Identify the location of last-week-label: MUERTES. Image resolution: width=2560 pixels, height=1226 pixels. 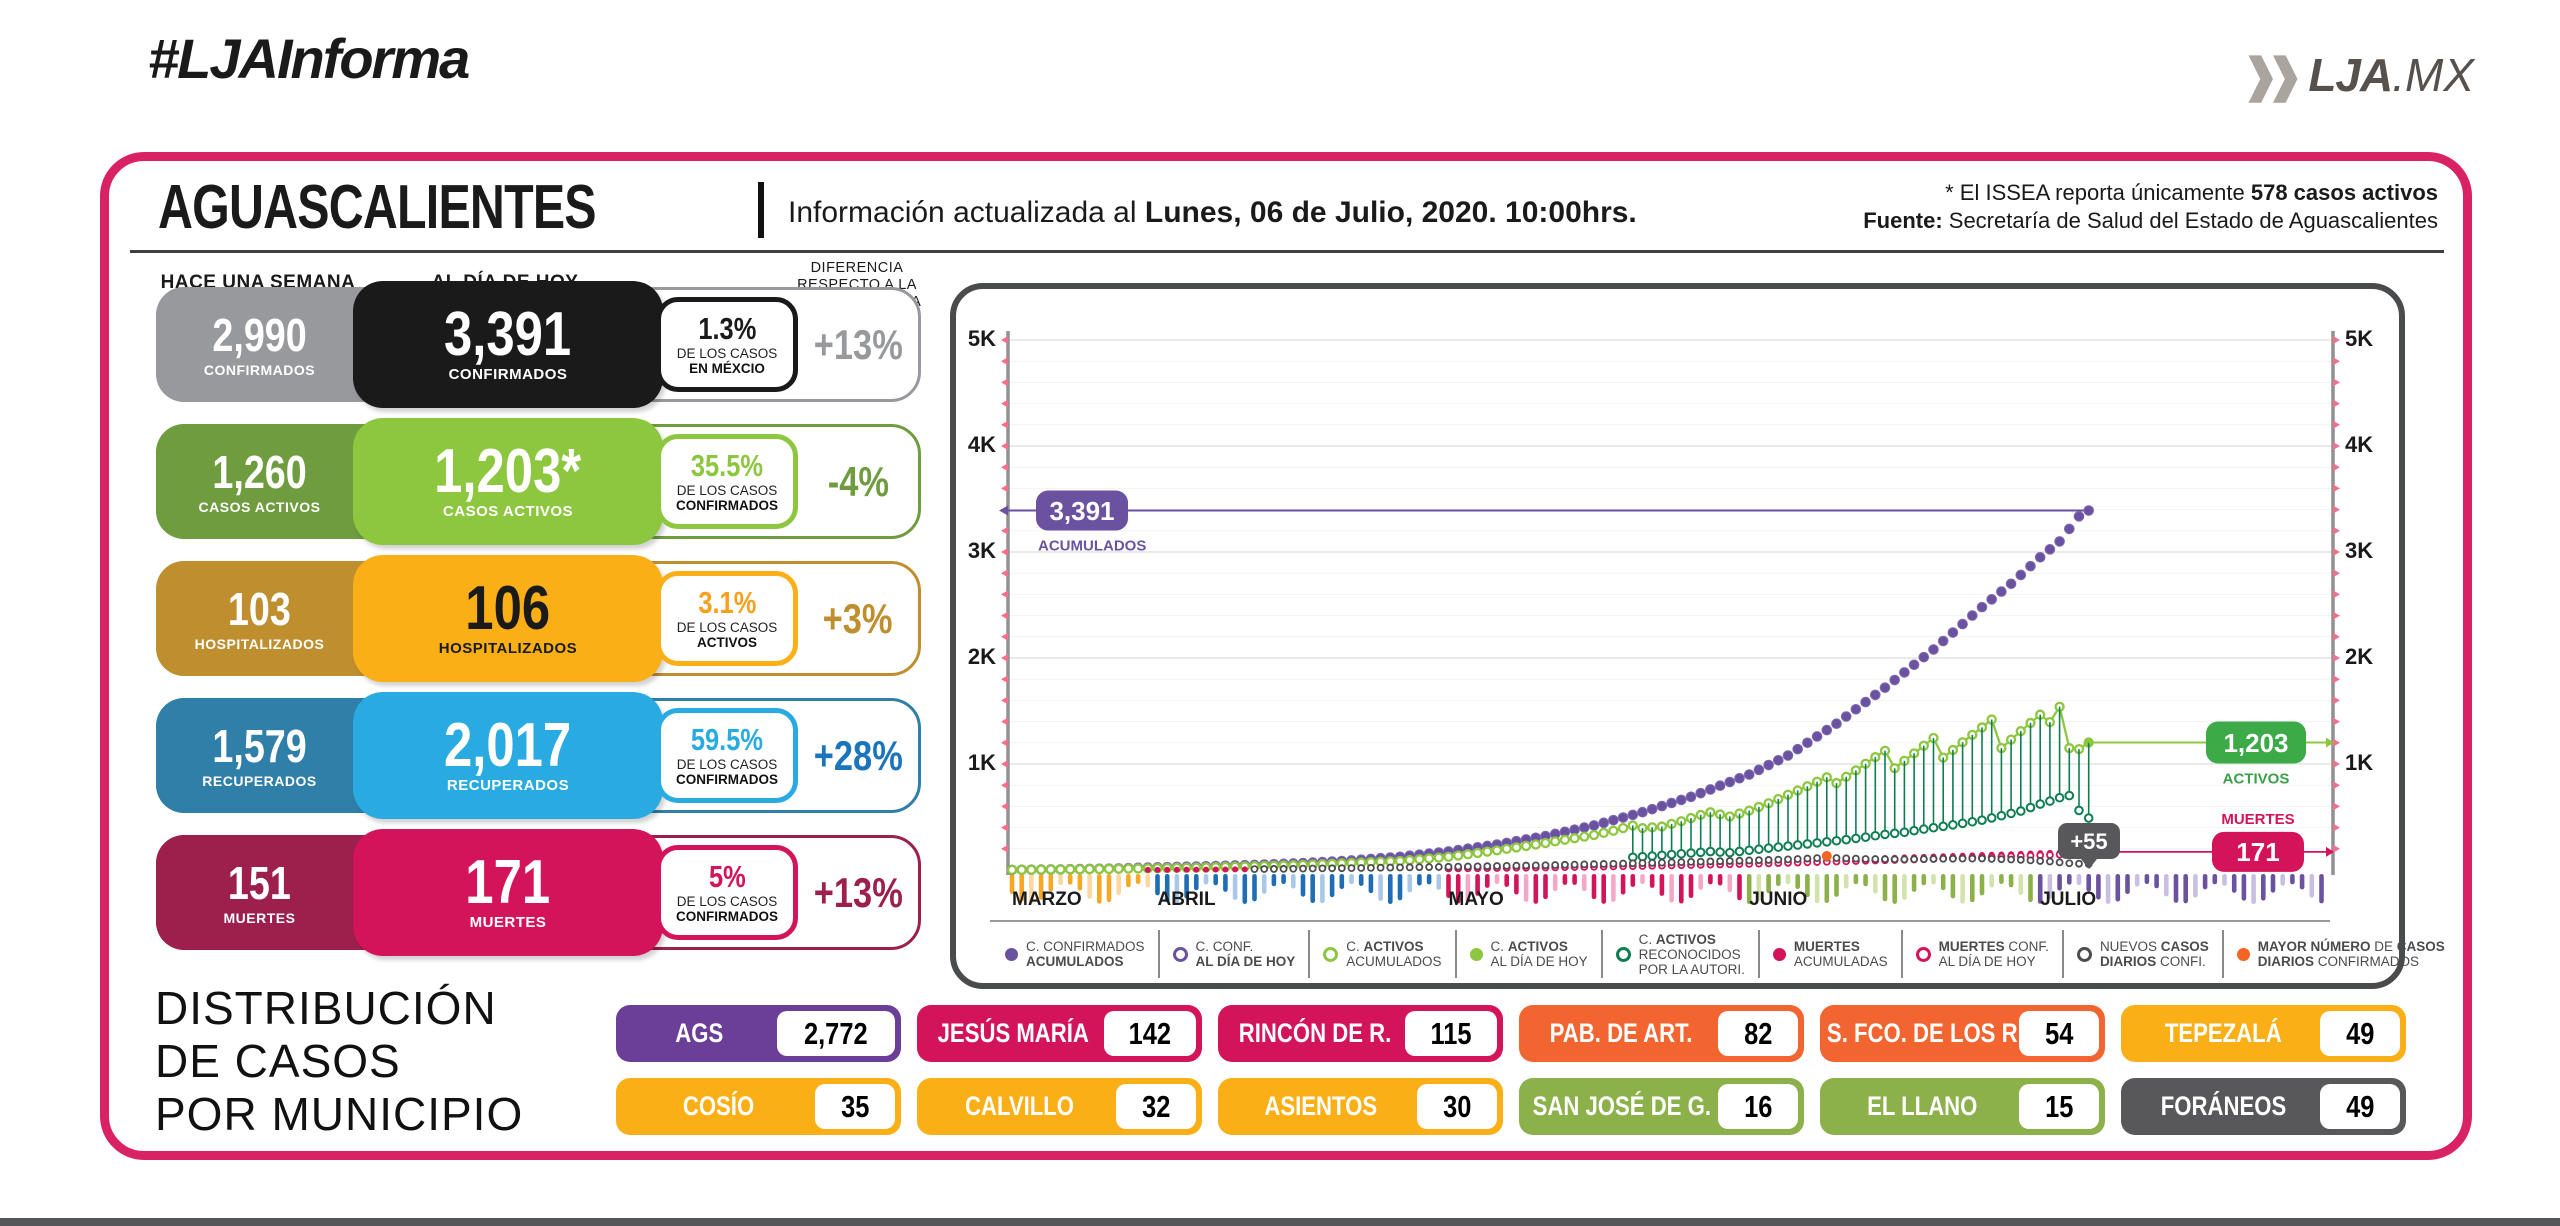
(259, 918).